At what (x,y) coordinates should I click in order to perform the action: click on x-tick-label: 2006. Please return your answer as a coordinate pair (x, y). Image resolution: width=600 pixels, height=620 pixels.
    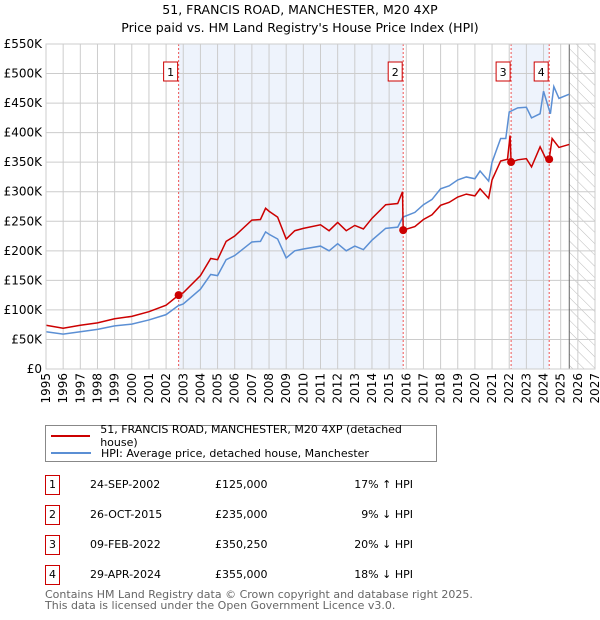
    Looking at the image, I should click on (235, 388).